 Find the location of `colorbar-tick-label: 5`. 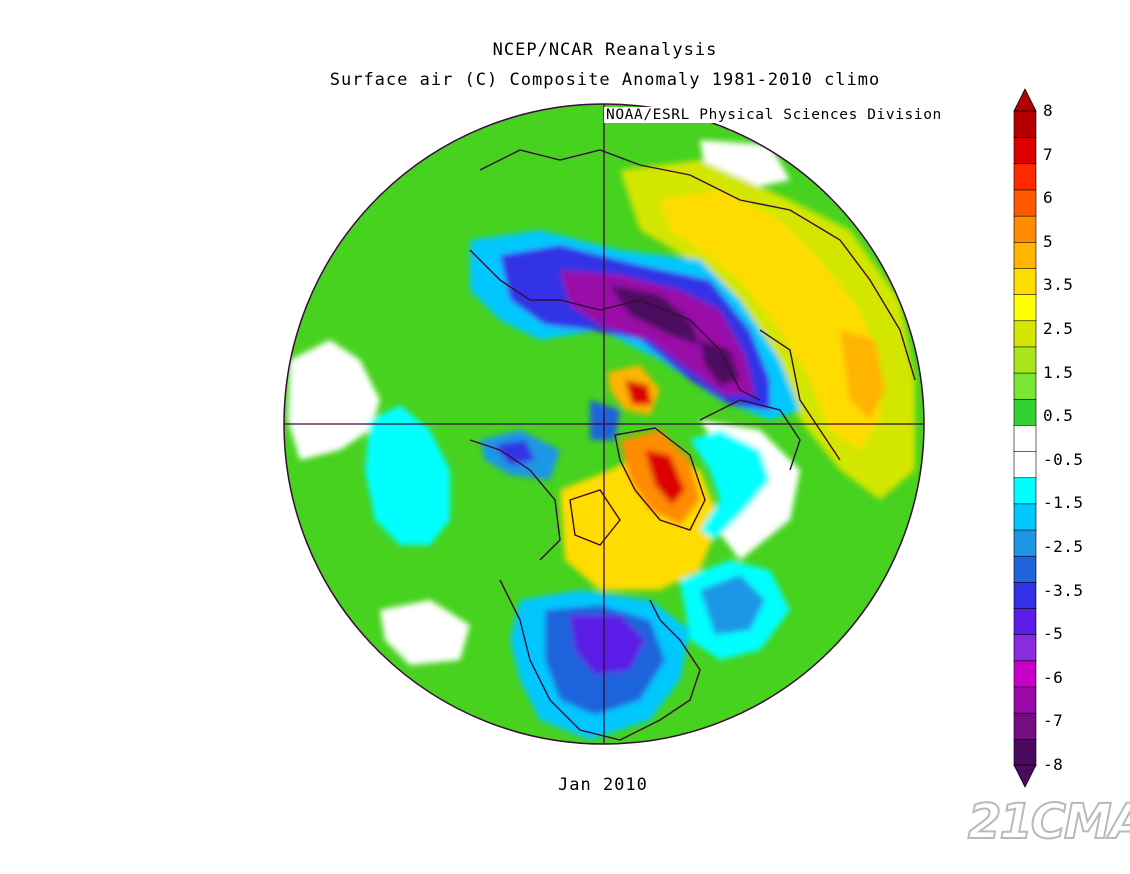

colorbar-tick-label: 5 is located at coordinates (1048, 241).